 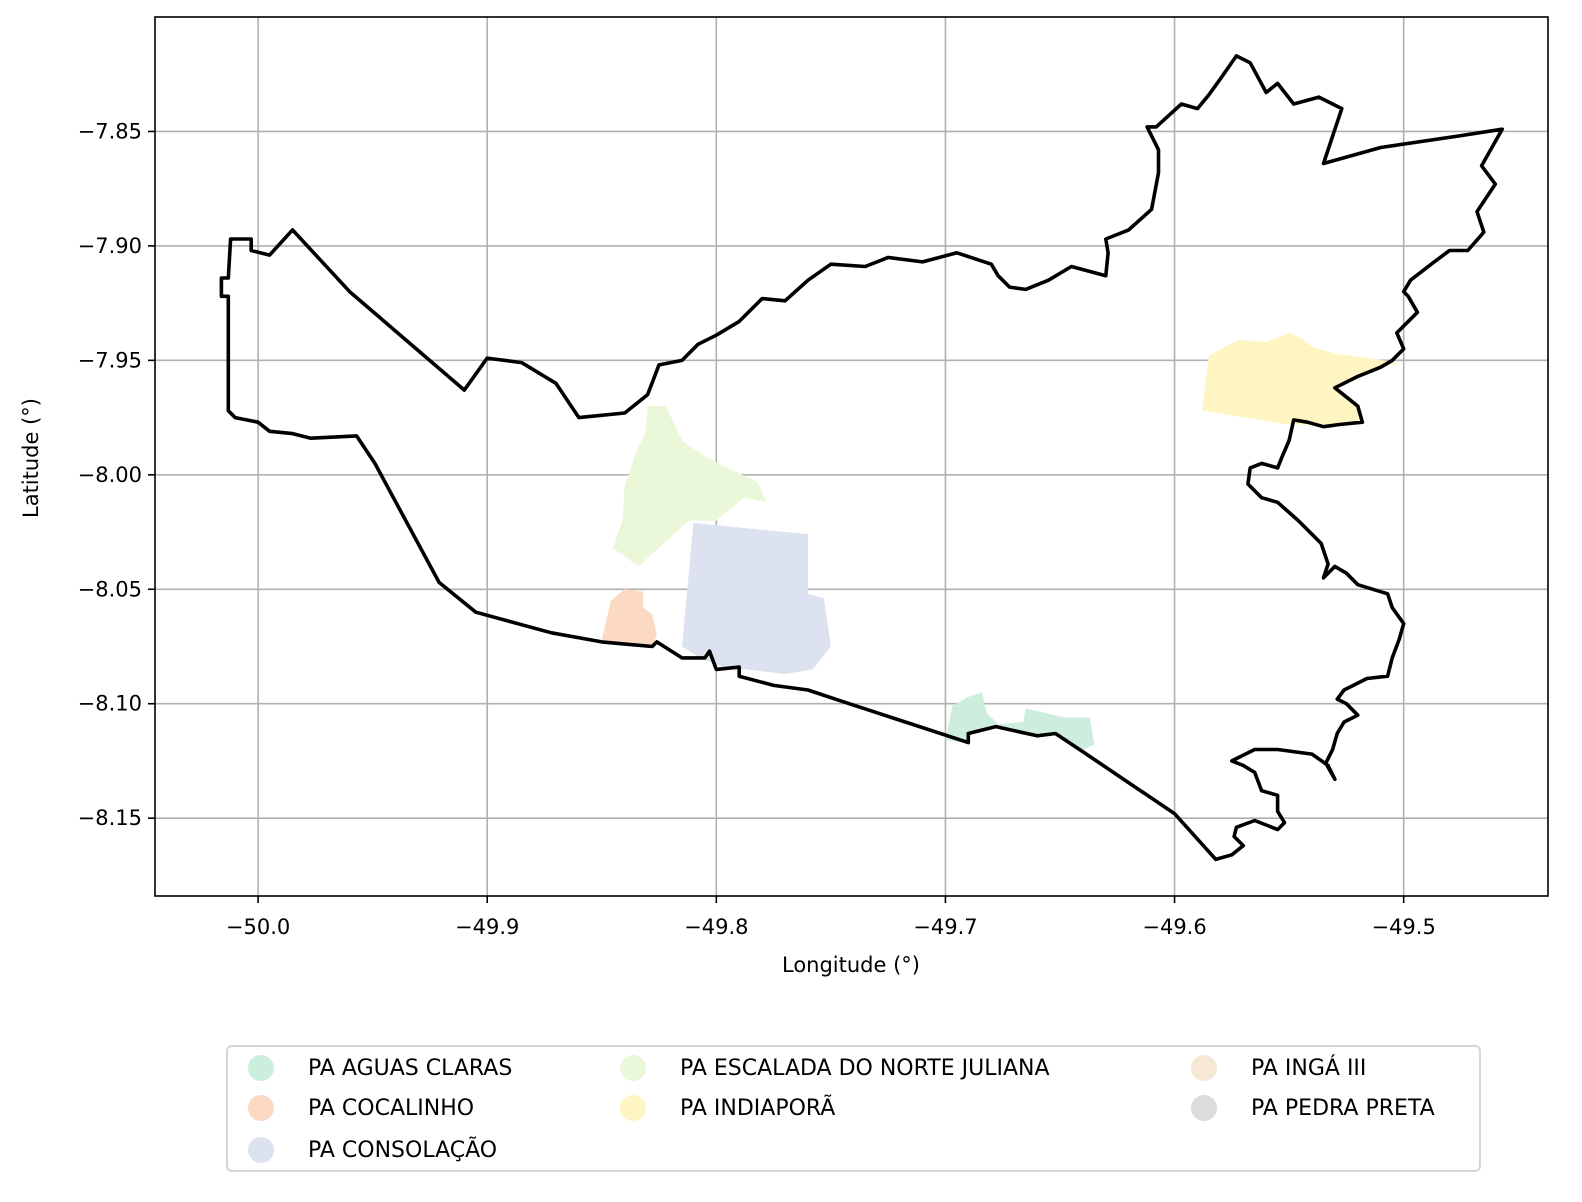 What do you see at coordinates (391, 1108) in the screenshot?
I see `legend-label: PA COCALINHO` at bounding box center [391, 1108].